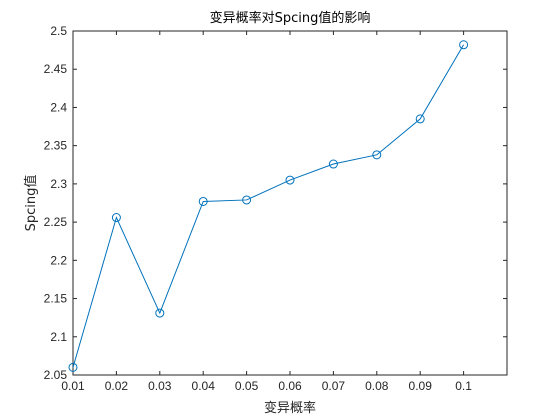  What do you see at coordinates (290, 18) in the screenshot?
I see `chart-title: 变异概率对Spcing值的影响` at bounding box center [290, 18].